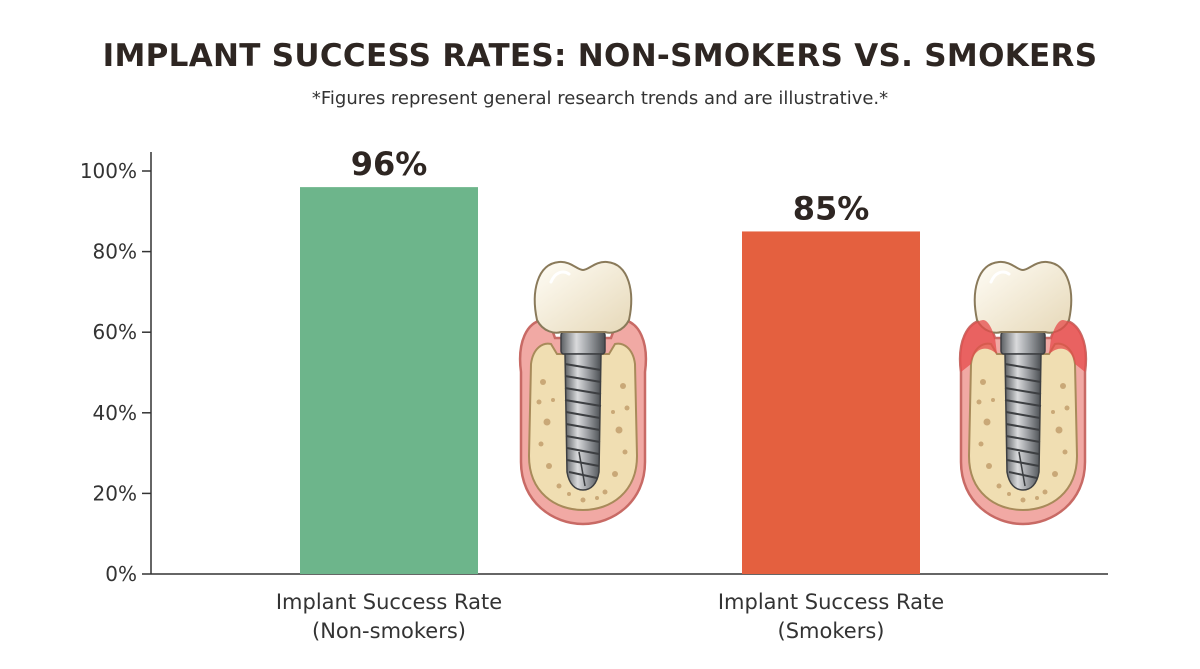 The image size is (1200, 669). I want to click on category-label: (Smokers), so click(831, 631).